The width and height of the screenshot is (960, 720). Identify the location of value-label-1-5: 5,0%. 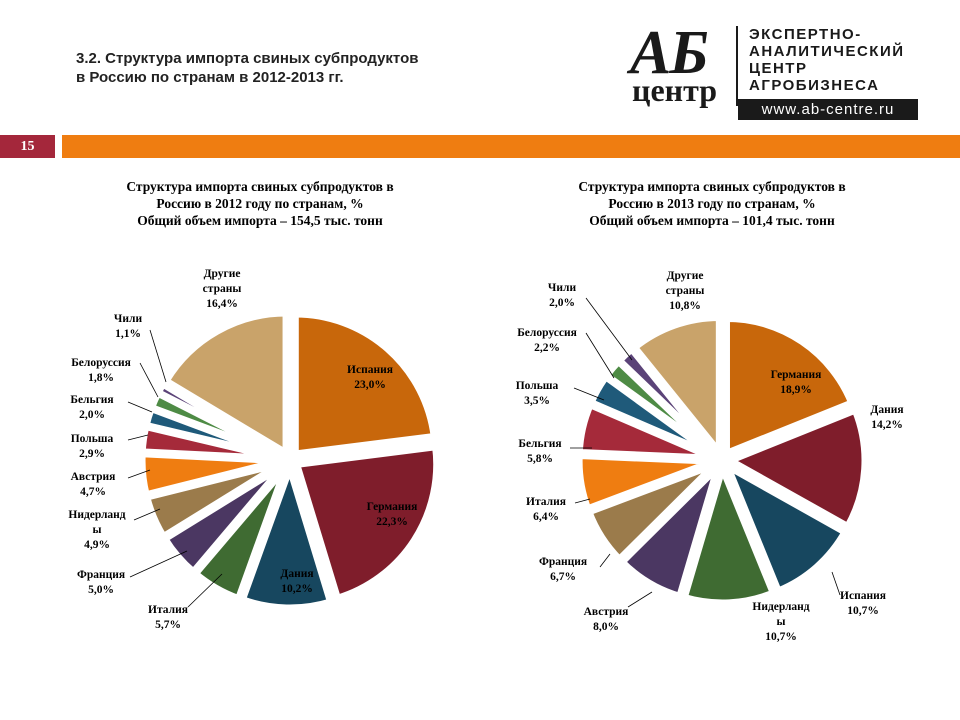
(101, 590).